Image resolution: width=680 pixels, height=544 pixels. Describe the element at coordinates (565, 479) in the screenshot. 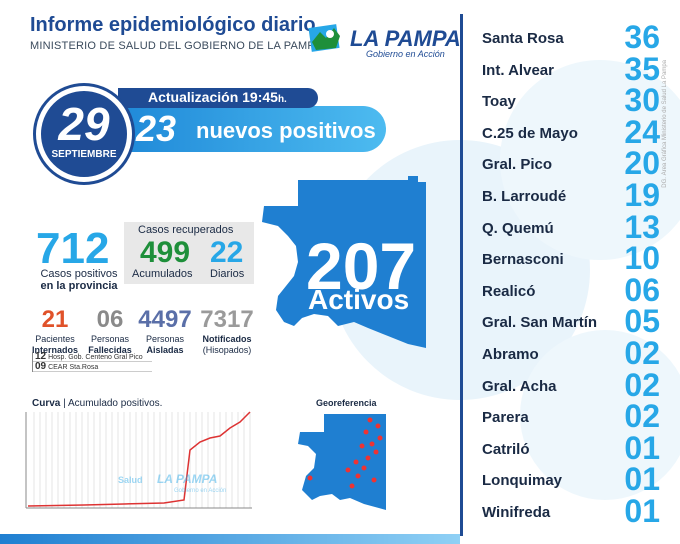

I see `locality-row: Lonquimay 01` at that location.